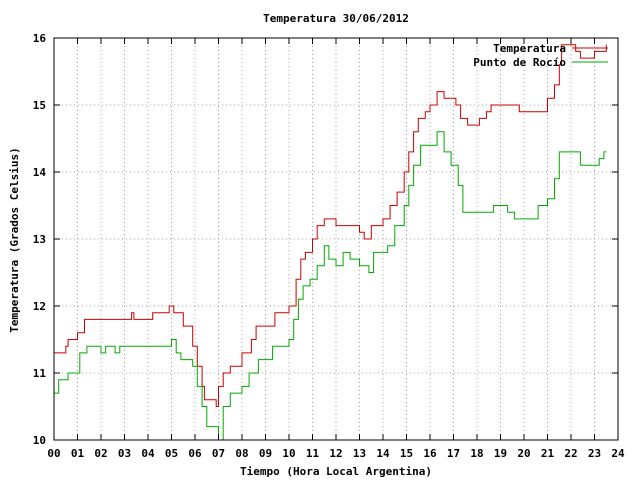  I want to click on x-tick-label: 10, so click(288, 453).